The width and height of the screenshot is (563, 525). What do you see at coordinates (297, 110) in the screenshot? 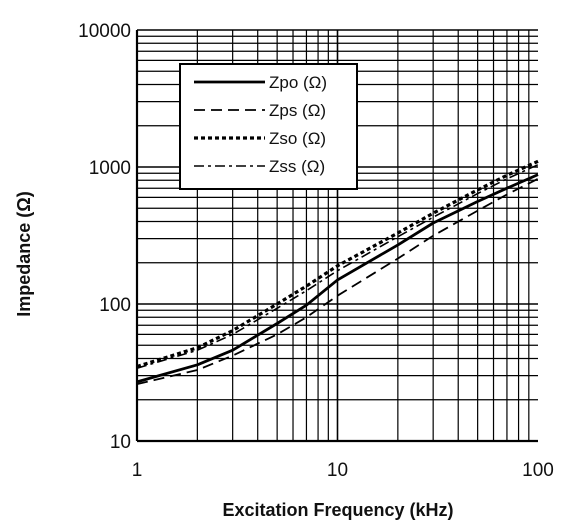
I see `legend-label: Zps (Ω)` at bounding box center [297, 110].